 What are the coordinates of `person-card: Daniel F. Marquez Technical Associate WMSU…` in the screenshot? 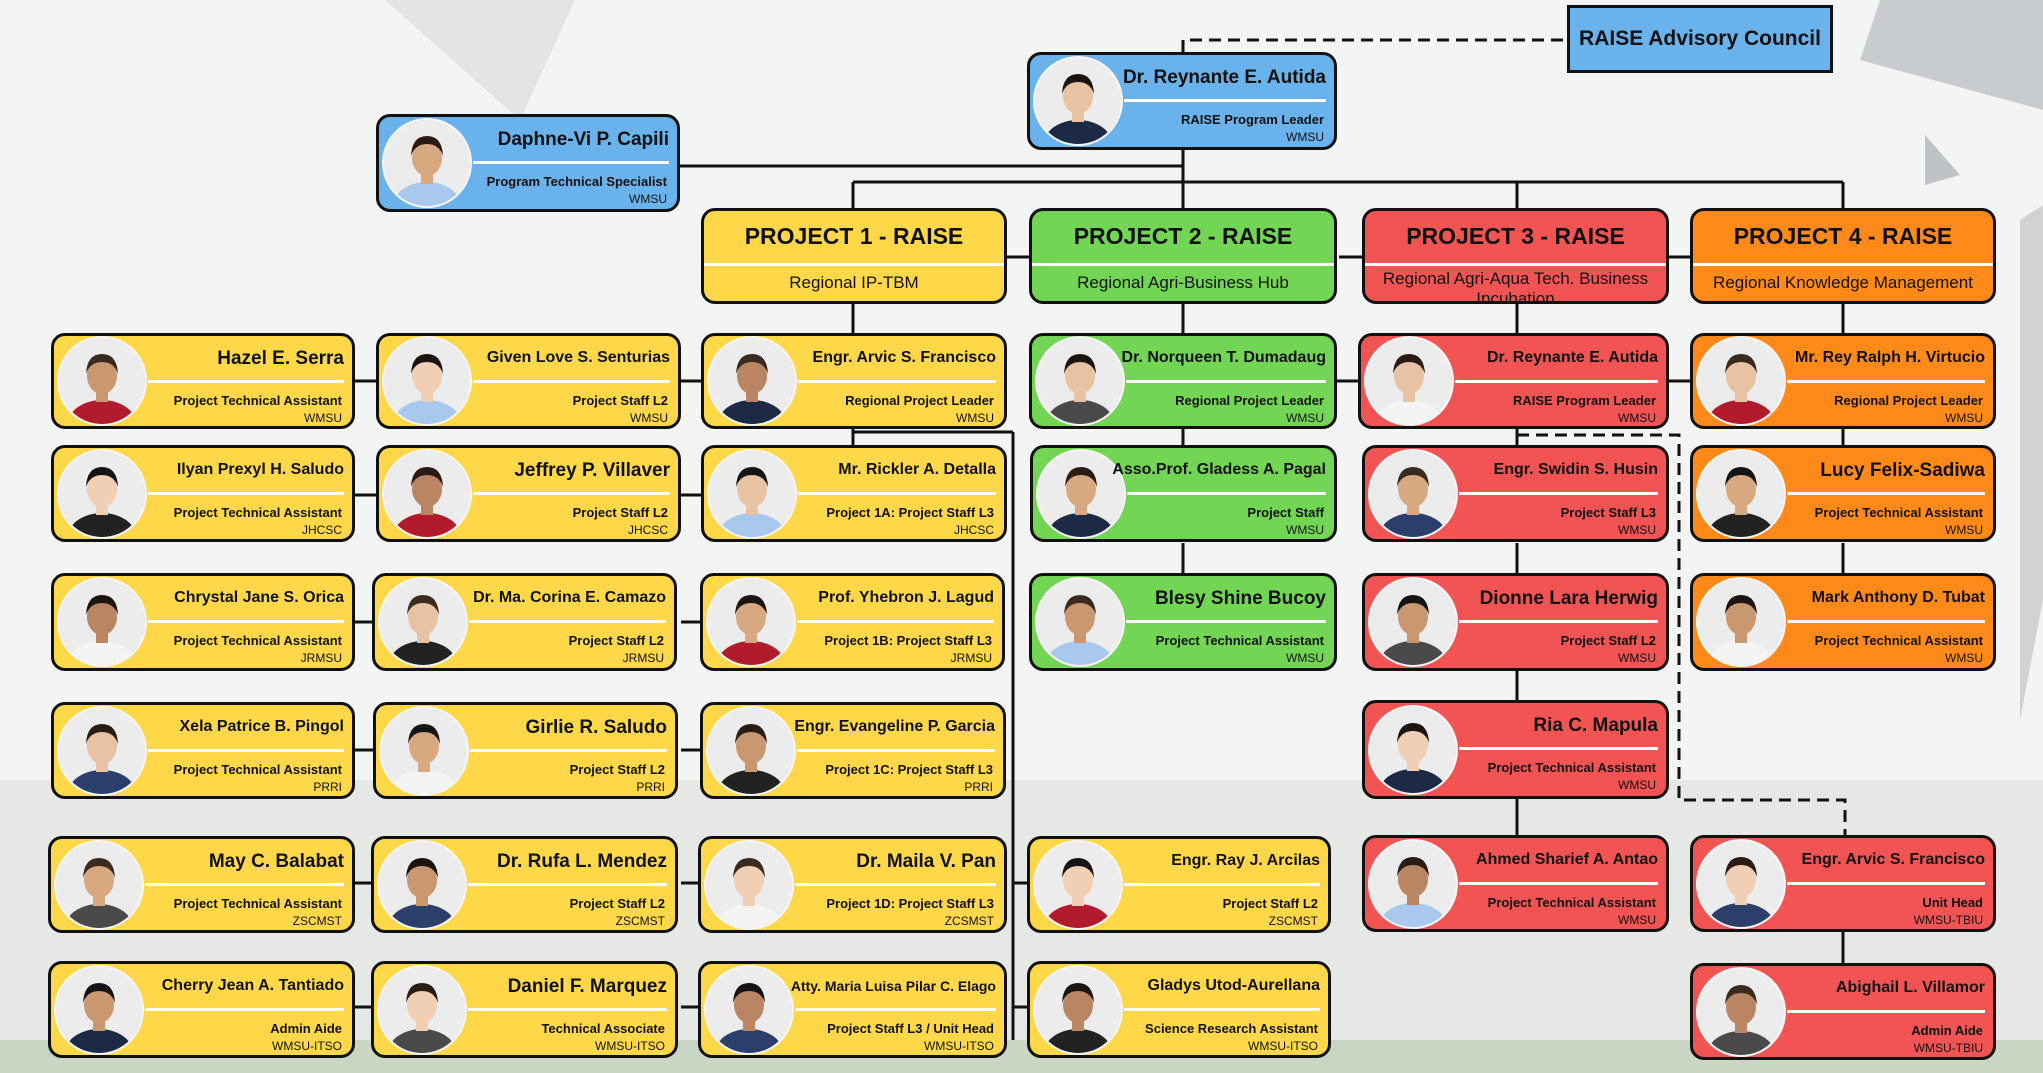 It's located at (524, 1009).